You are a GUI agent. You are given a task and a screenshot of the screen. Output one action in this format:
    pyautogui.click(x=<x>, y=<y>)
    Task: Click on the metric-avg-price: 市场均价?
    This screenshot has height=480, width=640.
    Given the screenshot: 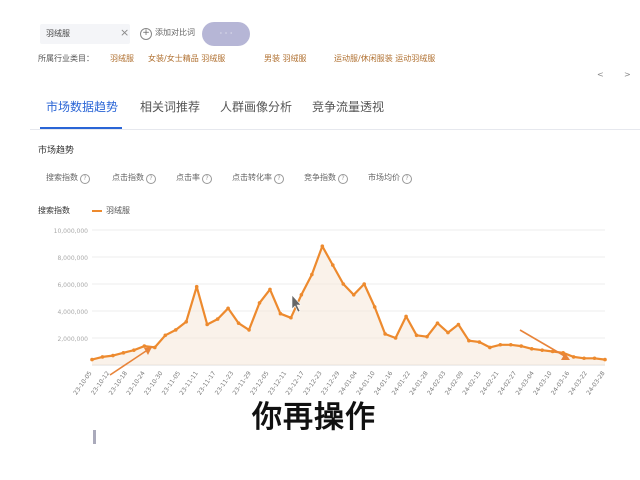 What is the action you would take?
    pyautogui.click(x=390, y=178)
    